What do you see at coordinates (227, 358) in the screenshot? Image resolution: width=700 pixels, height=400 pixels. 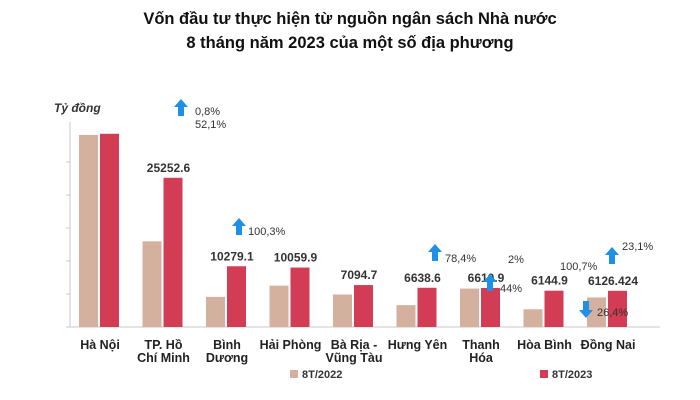 I see `x-tick-label: Dương` at bounding box center [227, 358].